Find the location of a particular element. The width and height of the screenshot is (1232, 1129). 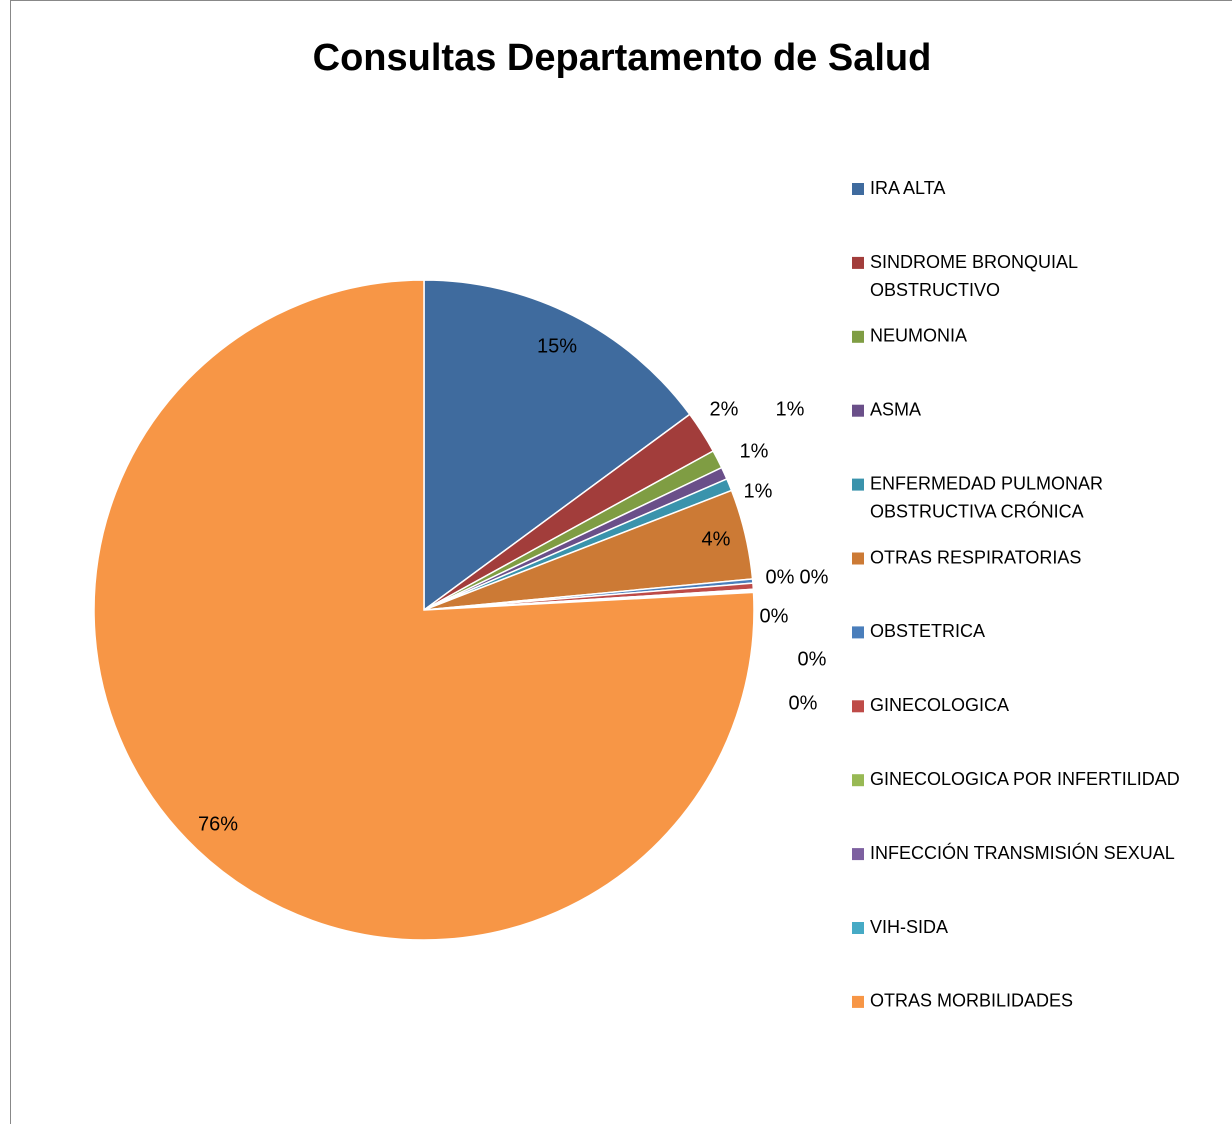

legend-label: OTRAS MORBILIDADES is located at coordinates (971, 1001).